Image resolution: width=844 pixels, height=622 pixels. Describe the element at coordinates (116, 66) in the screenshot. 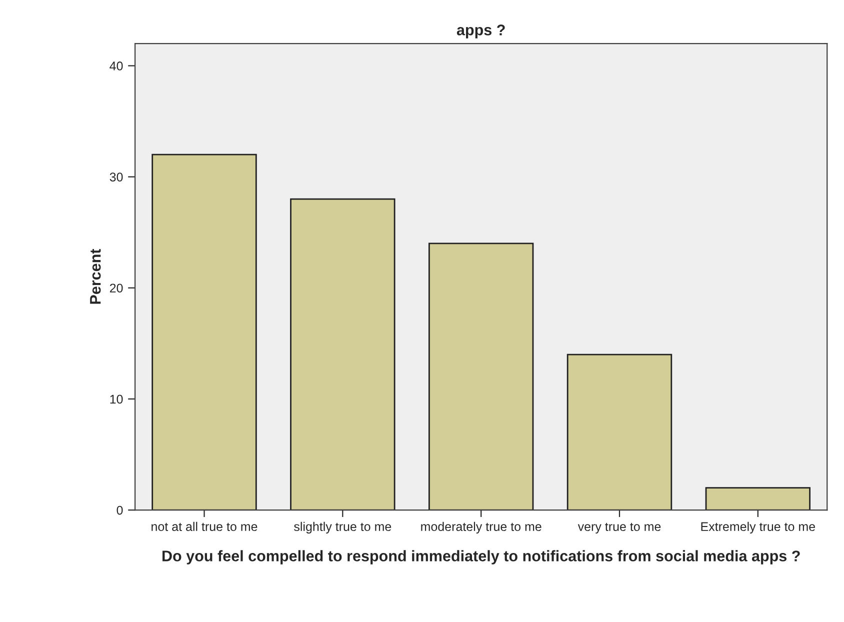

I see `y-tick-label: 40` at that location.